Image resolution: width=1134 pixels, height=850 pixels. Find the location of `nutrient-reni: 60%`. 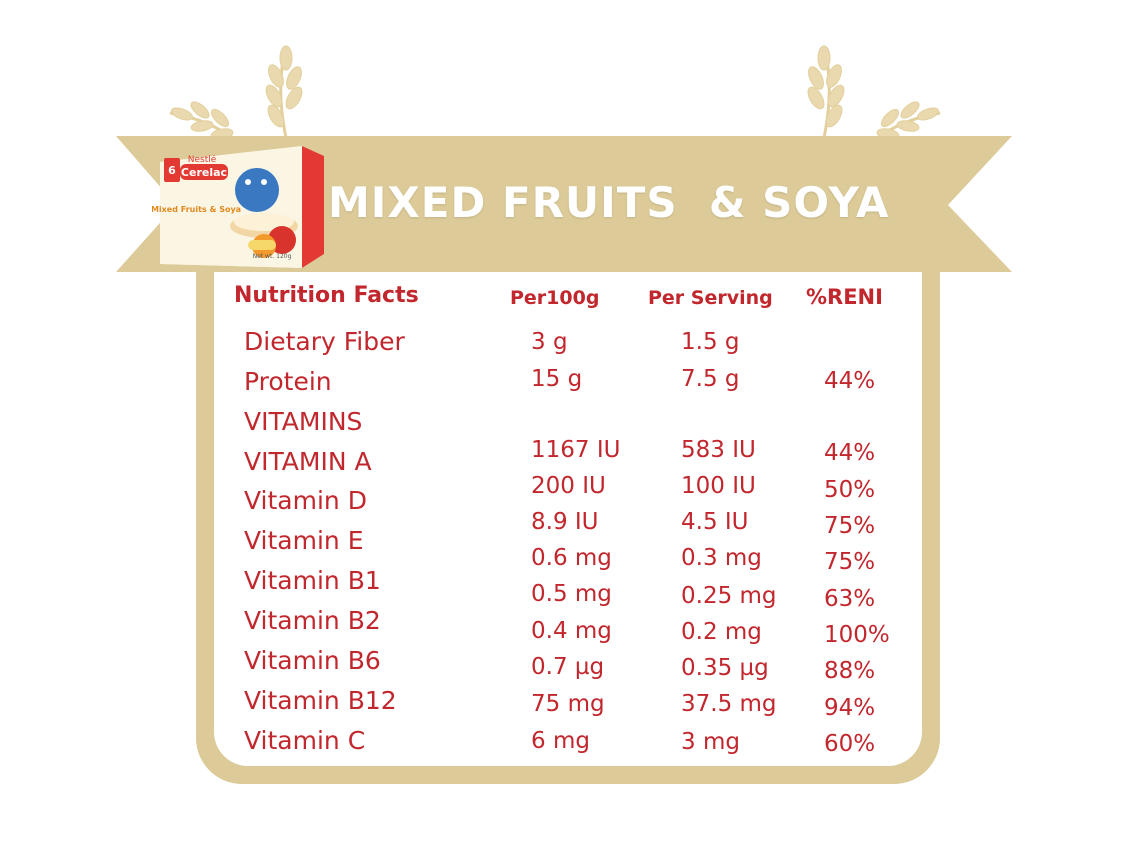

nutrient-reni: 60% is located at coordinates (850, 744).